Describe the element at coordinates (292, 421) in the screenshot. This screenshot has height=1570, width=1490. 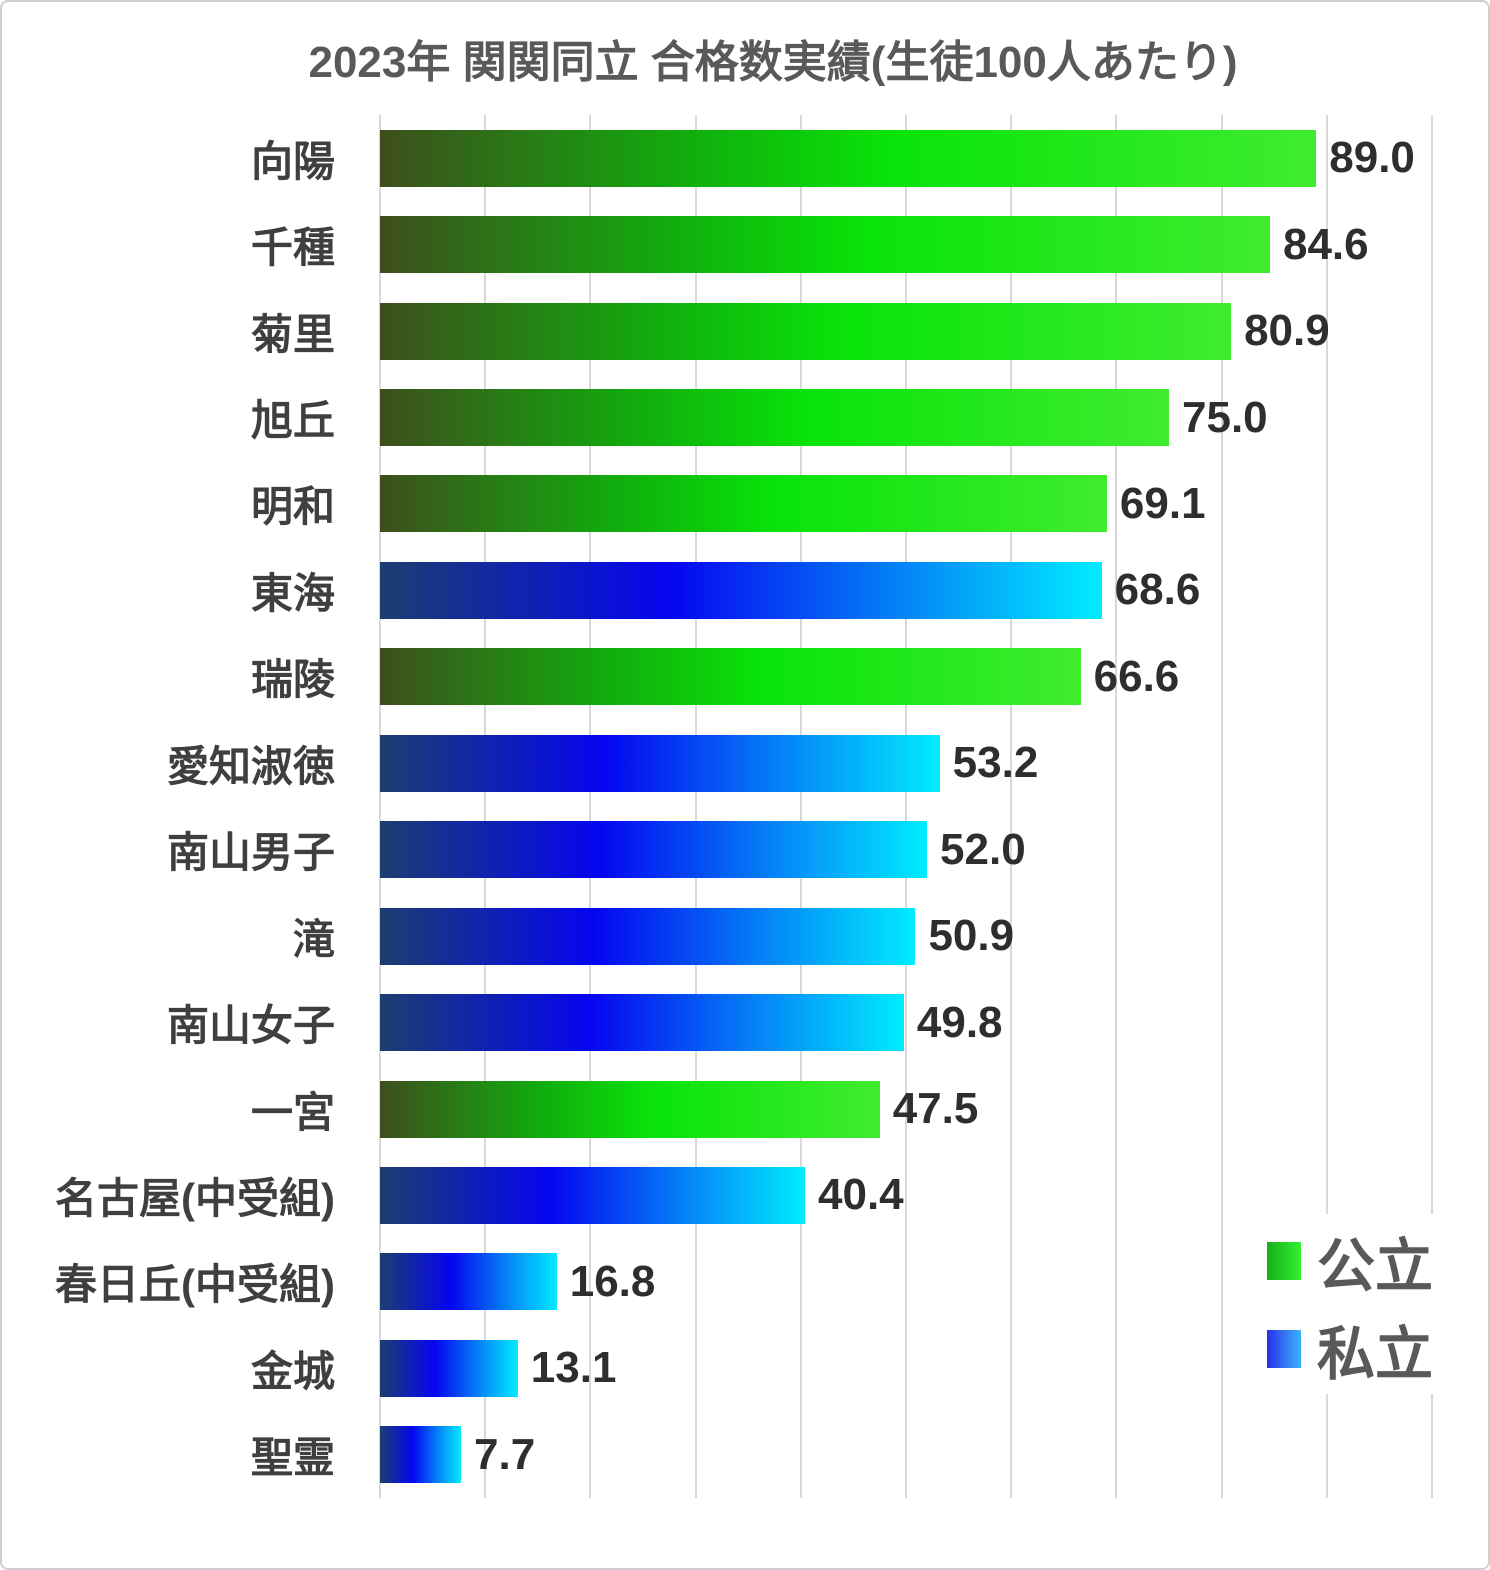
I see `category-label: 旭丘` at that location.